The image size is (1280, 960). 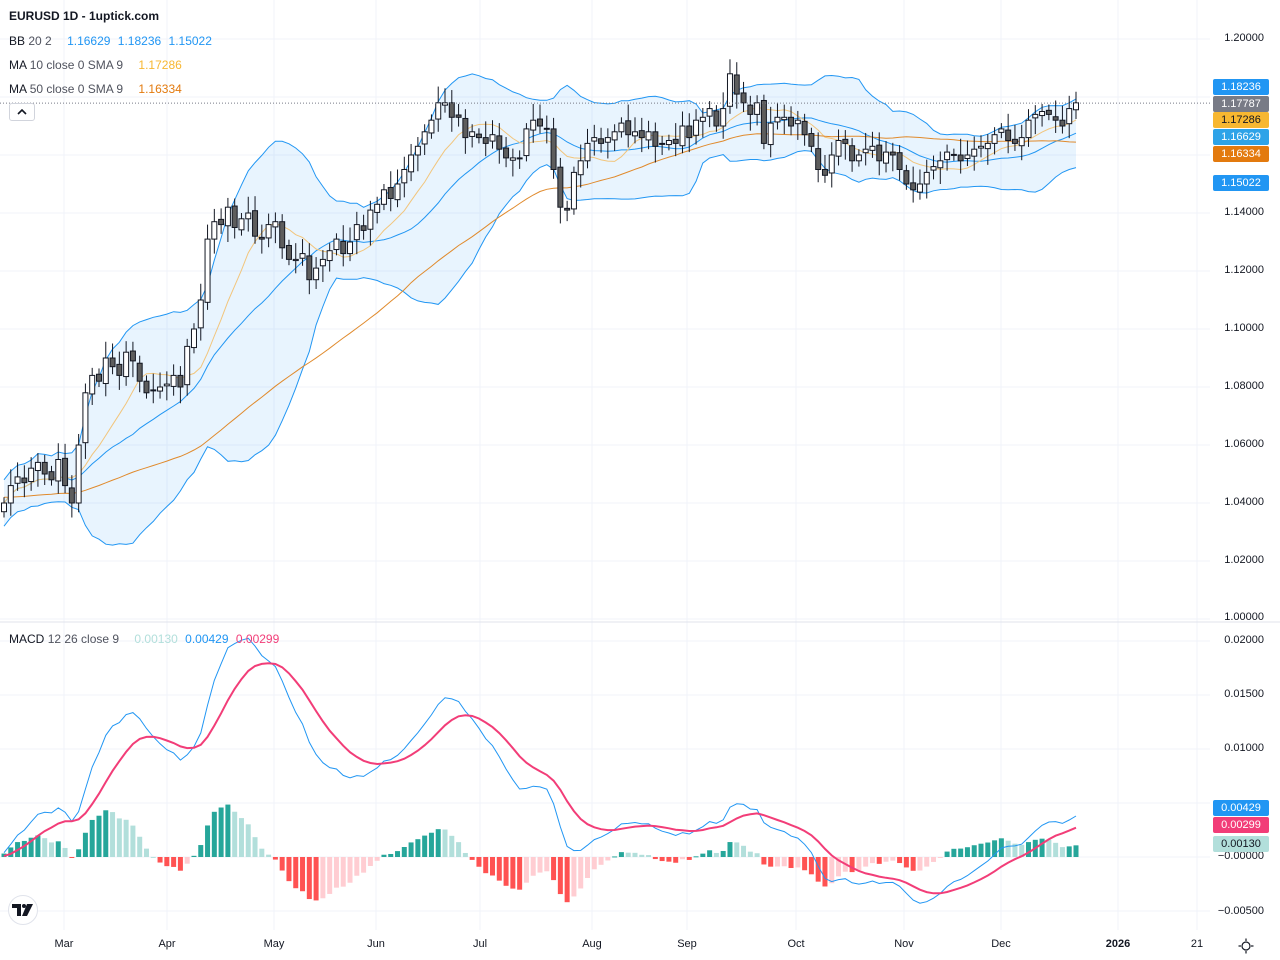 What do you see at coordinates (76, 65) in the screenshot?
I see `legend-ma10-params: 10 close 0 SMA 9` at bounding box center [76, 65].